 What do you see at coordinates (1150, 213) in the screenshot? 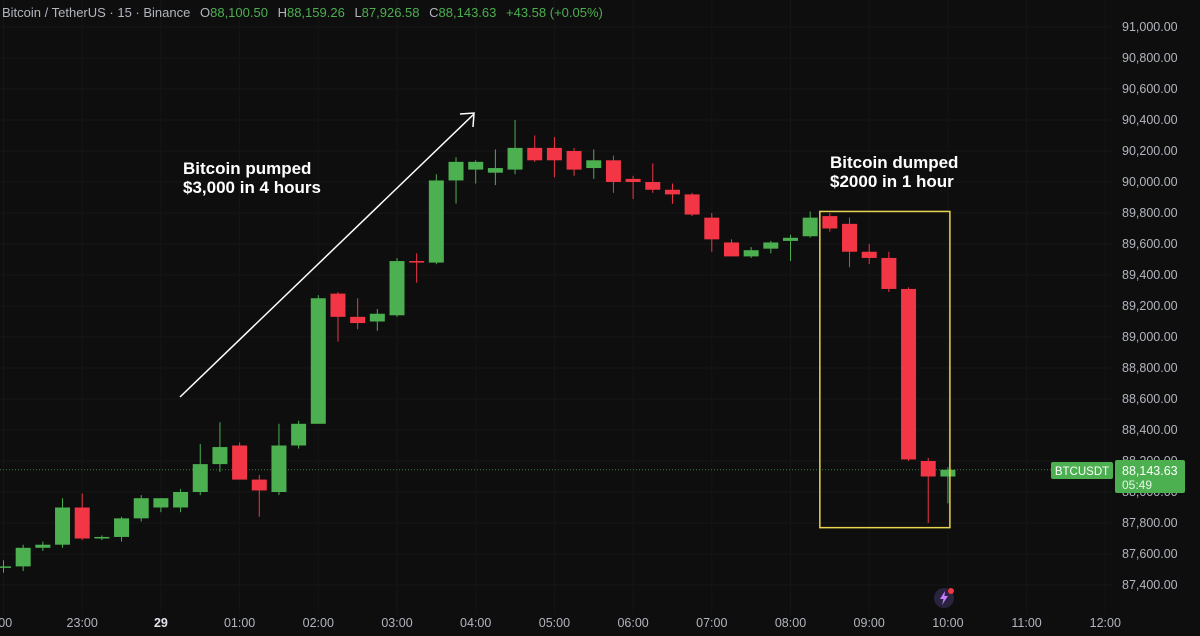
I see `price-tick-label: 89,800.00` at bounding box center [1150, 213].